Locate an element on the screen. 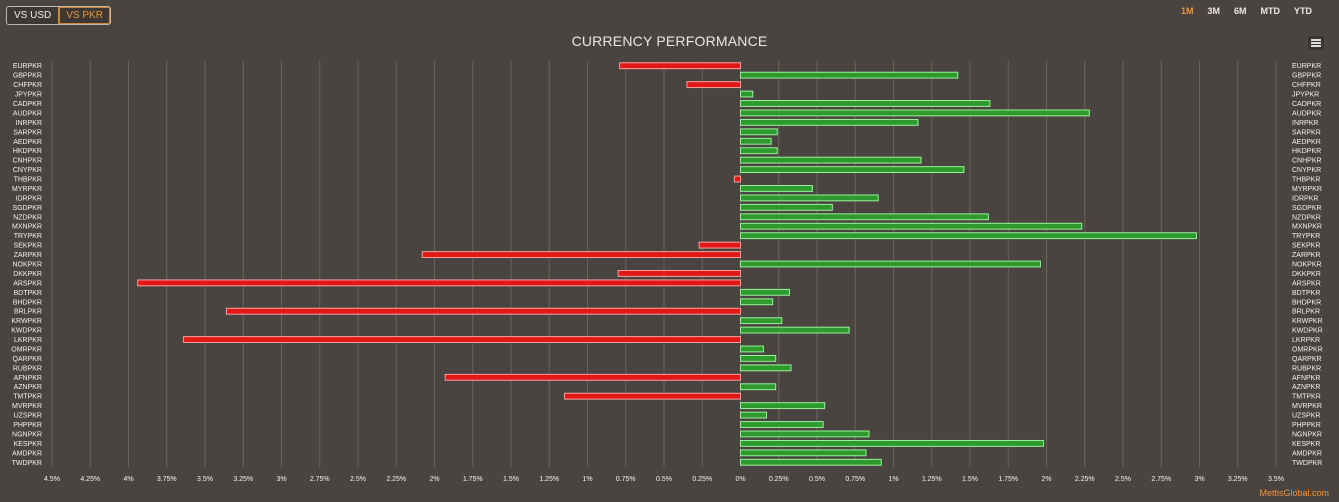 This screenshot has height=502, width=1339. bar-sekpkr is located at coordinates (720, 245).